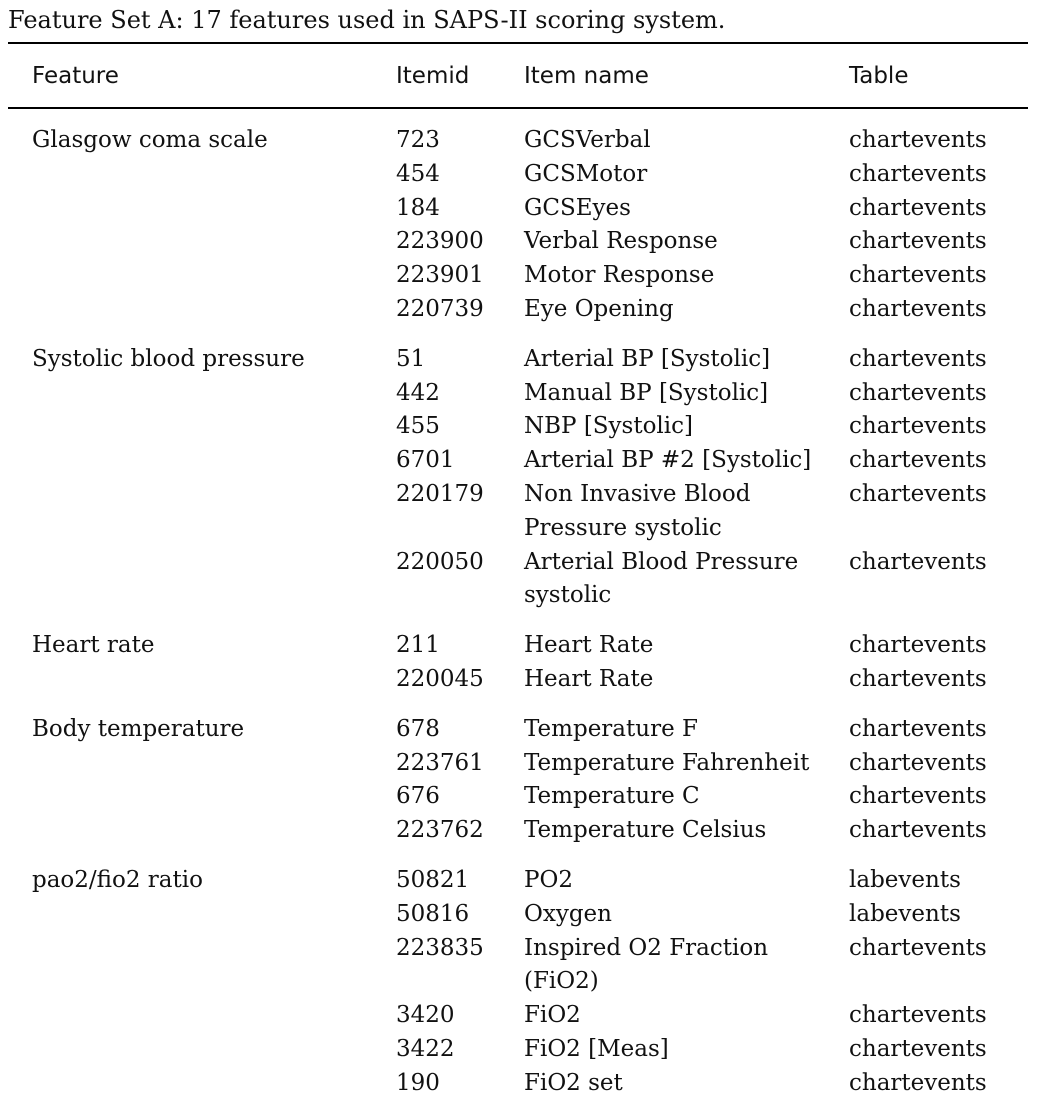  I want to click on itemid-cell: 678, so click(418, 728).